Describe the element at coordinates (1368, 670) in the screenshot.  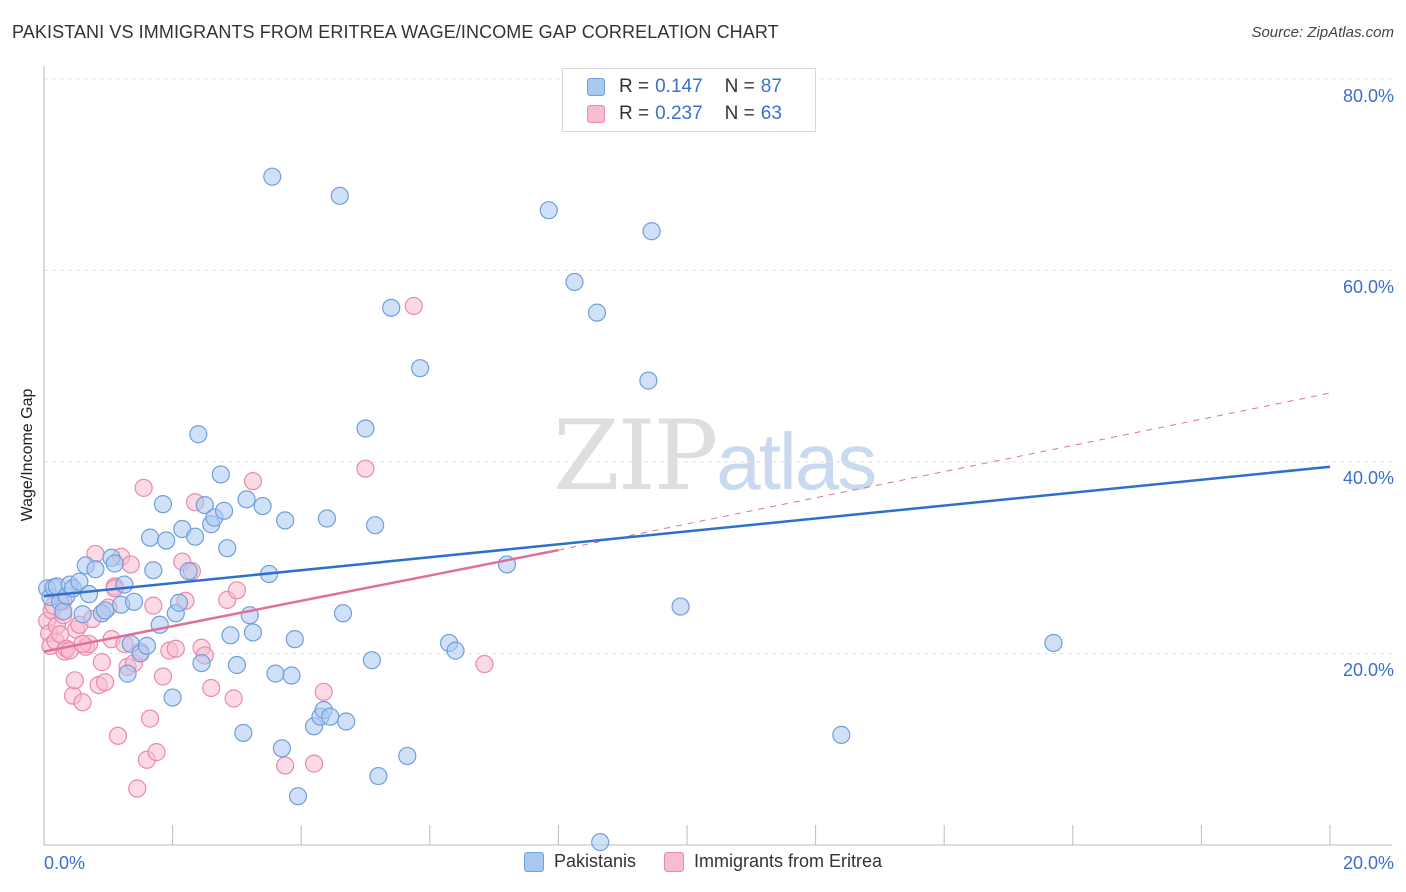
I see `y-tick-label: 20.0%` at that location.